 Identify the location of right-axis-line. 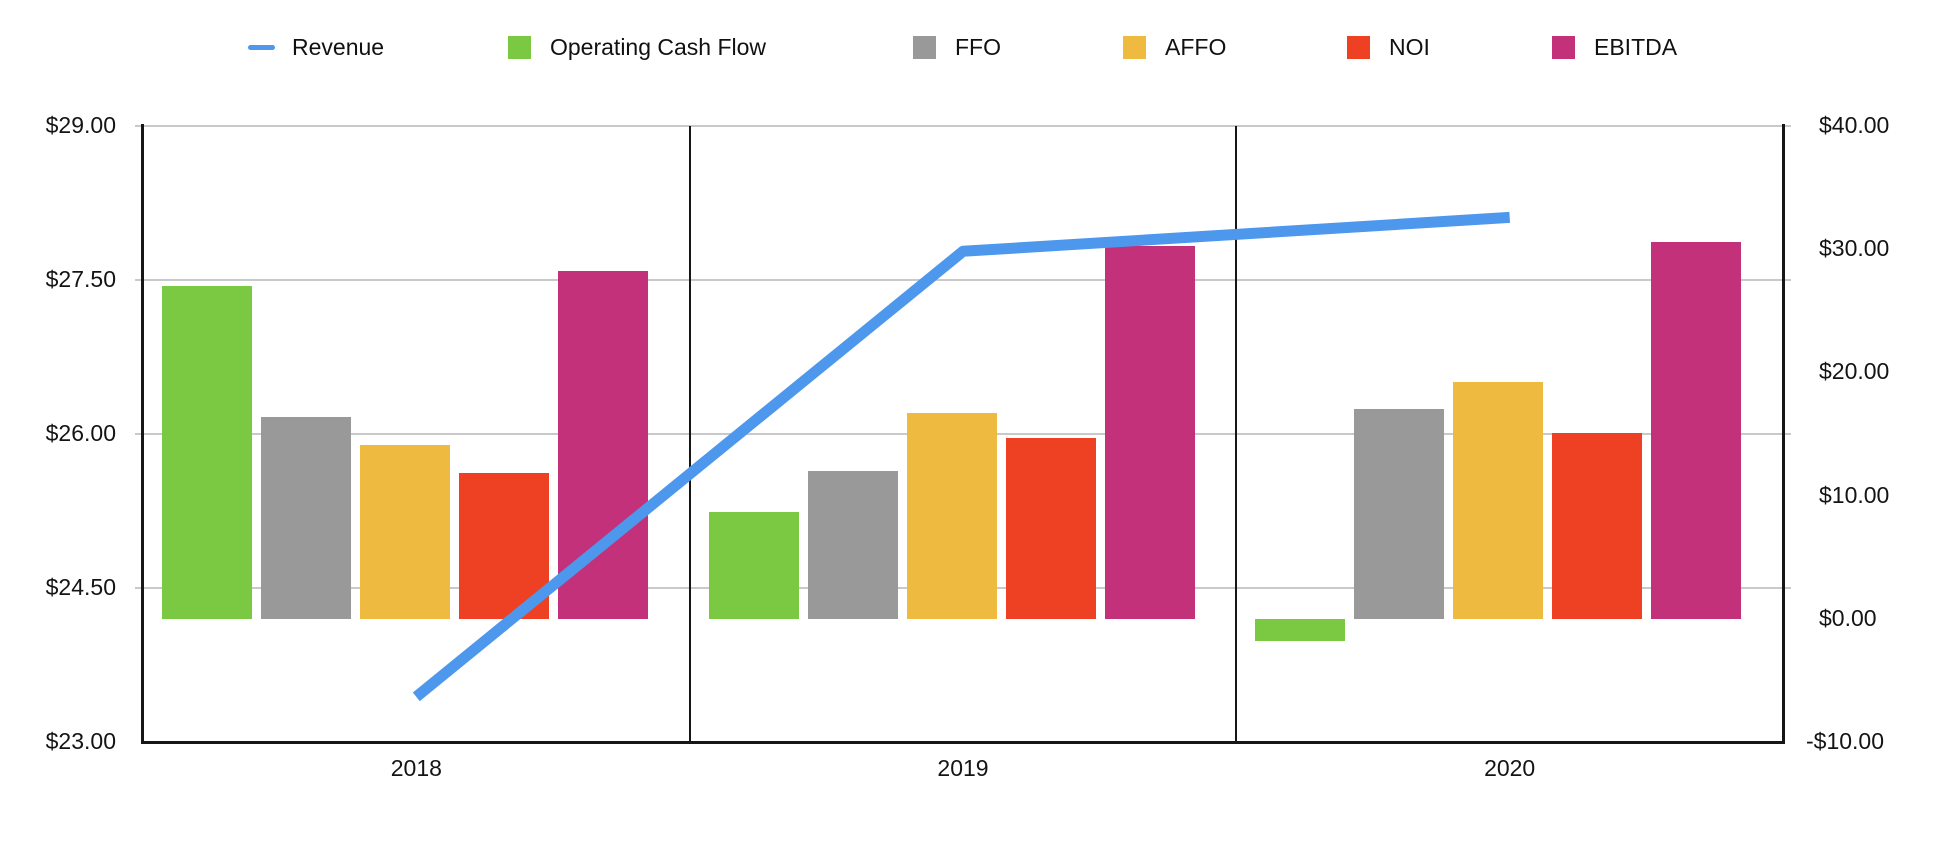
(1783, 434).